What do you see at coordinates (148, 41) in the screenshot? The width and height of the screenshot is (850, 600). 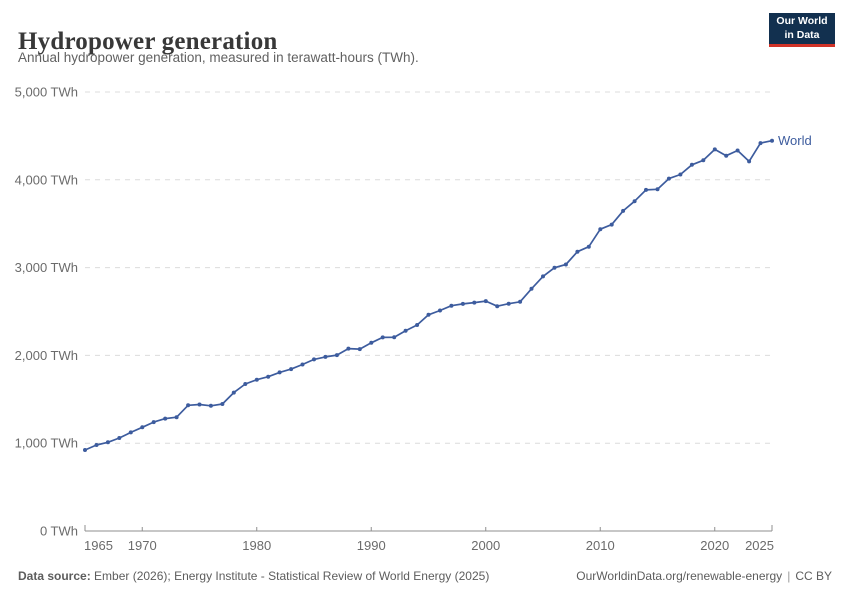 I see `chart-title: Hydropower generation` at bounding box center [148, 41].